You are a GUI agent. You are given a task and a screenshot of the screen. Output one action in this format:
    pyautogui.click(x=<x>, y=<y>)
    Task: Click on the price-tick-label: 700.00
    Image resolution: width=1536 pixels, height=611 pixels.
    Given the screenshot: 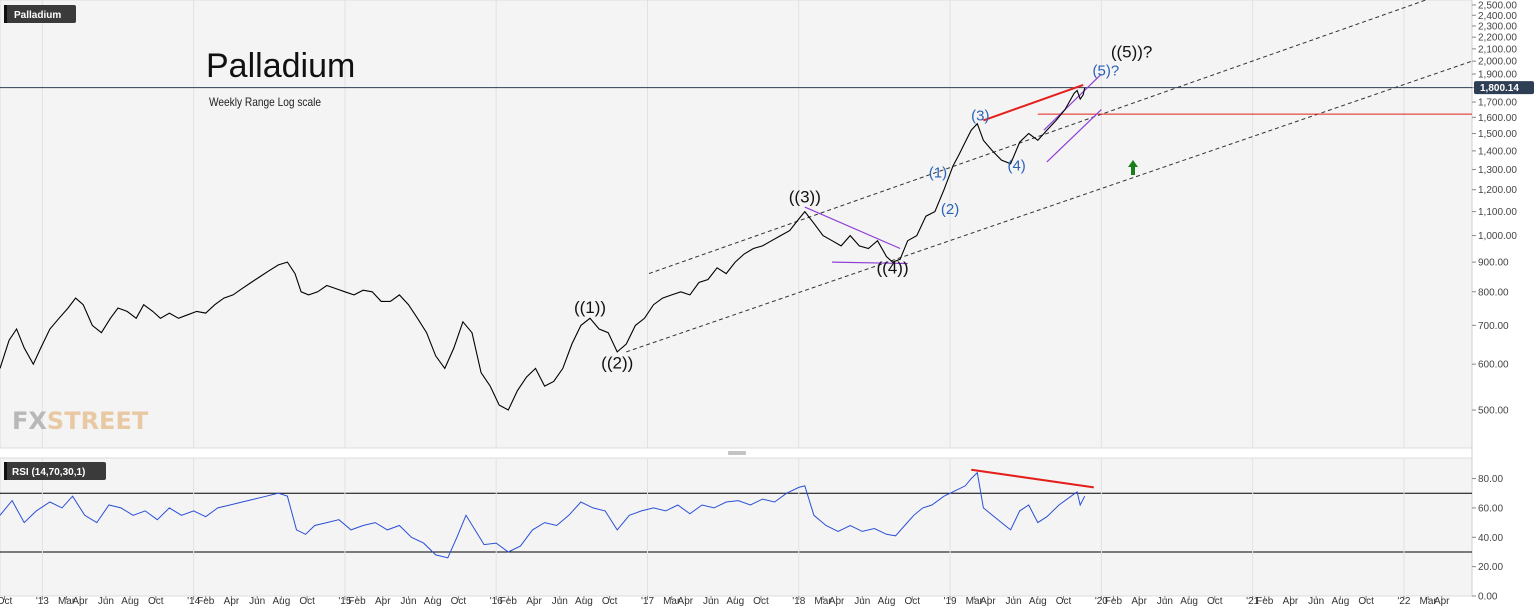 What is the action you would take?
    pyautogui.click(x=1493, y=326)
    